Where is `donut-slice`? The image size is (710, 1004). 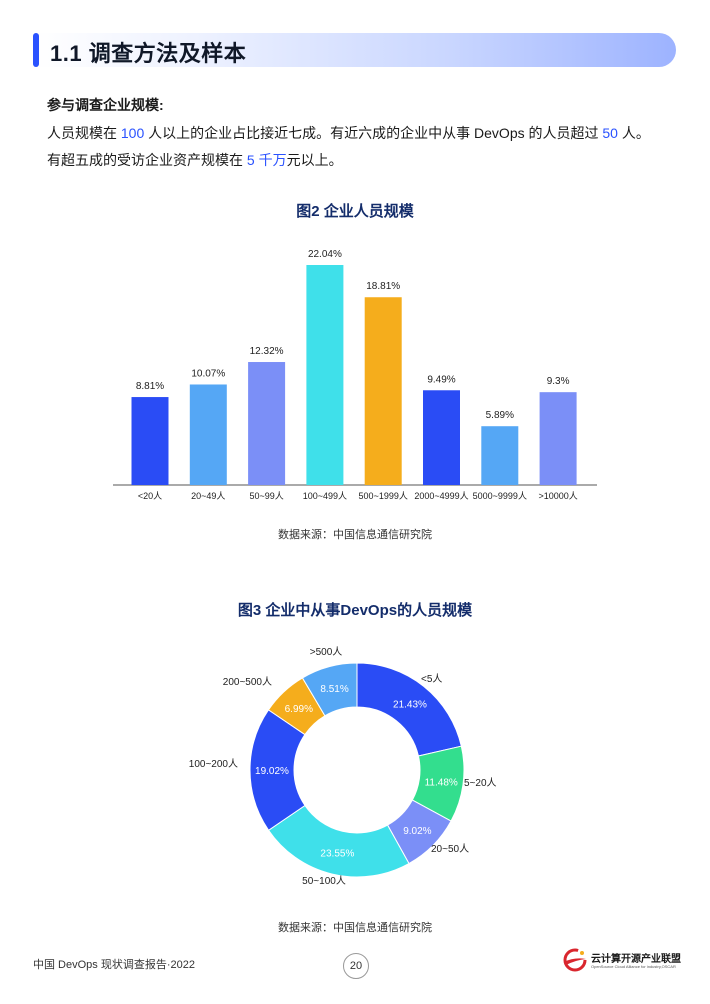
donut-slice is located at coordinates (329, 689).